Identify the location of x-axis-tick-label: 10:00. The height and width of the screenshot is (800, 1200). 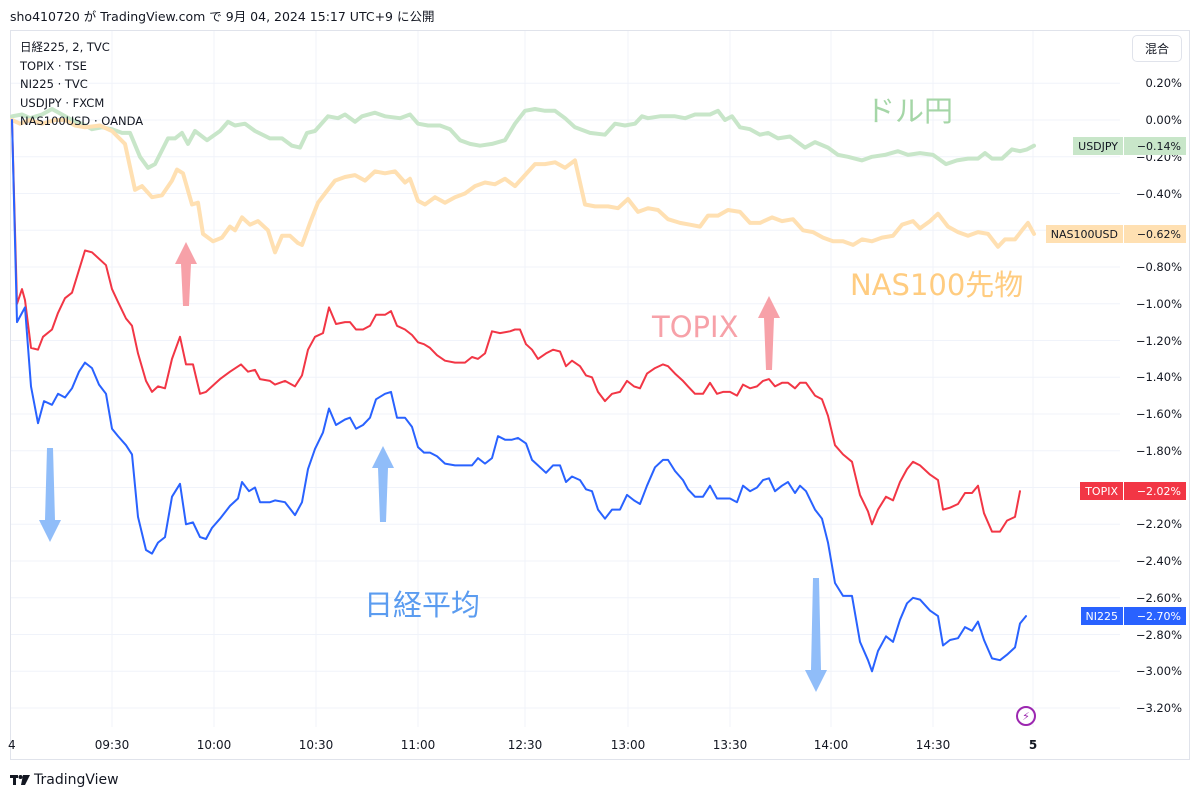
(214, 745).